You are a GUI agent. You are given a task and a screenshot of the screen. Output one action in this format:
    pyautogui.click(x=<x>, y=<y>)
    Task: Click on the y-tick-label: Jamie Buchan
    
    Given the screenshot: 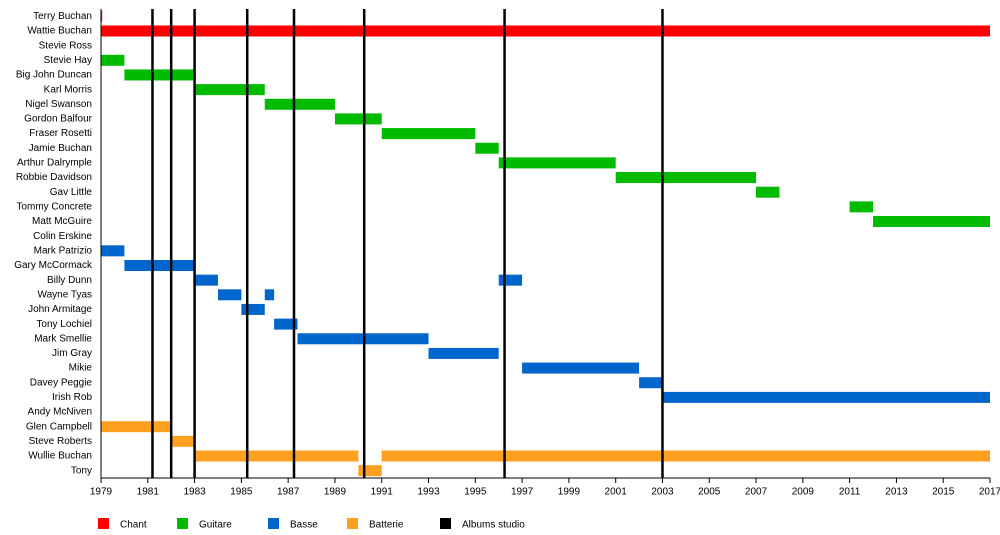 What is the action you would take?
    pyautogui.click(x=60, y=148)
    